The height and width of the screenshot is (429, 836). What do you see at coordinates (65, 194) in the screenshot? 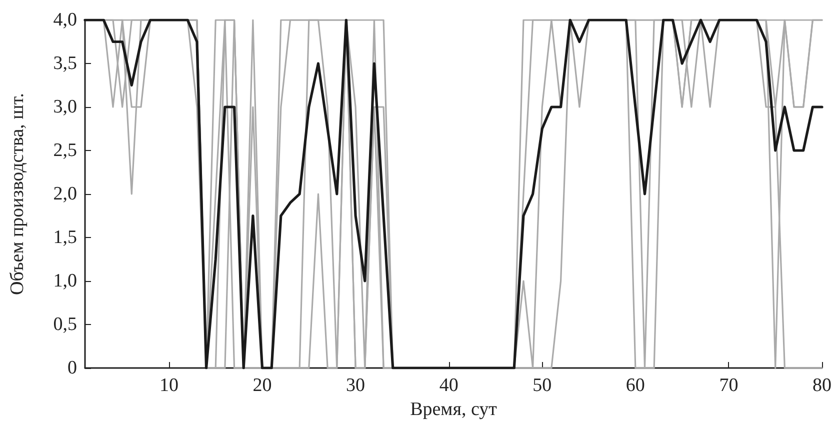
I see `y-tick-label: 2,0` at bounding box center [65, 194].